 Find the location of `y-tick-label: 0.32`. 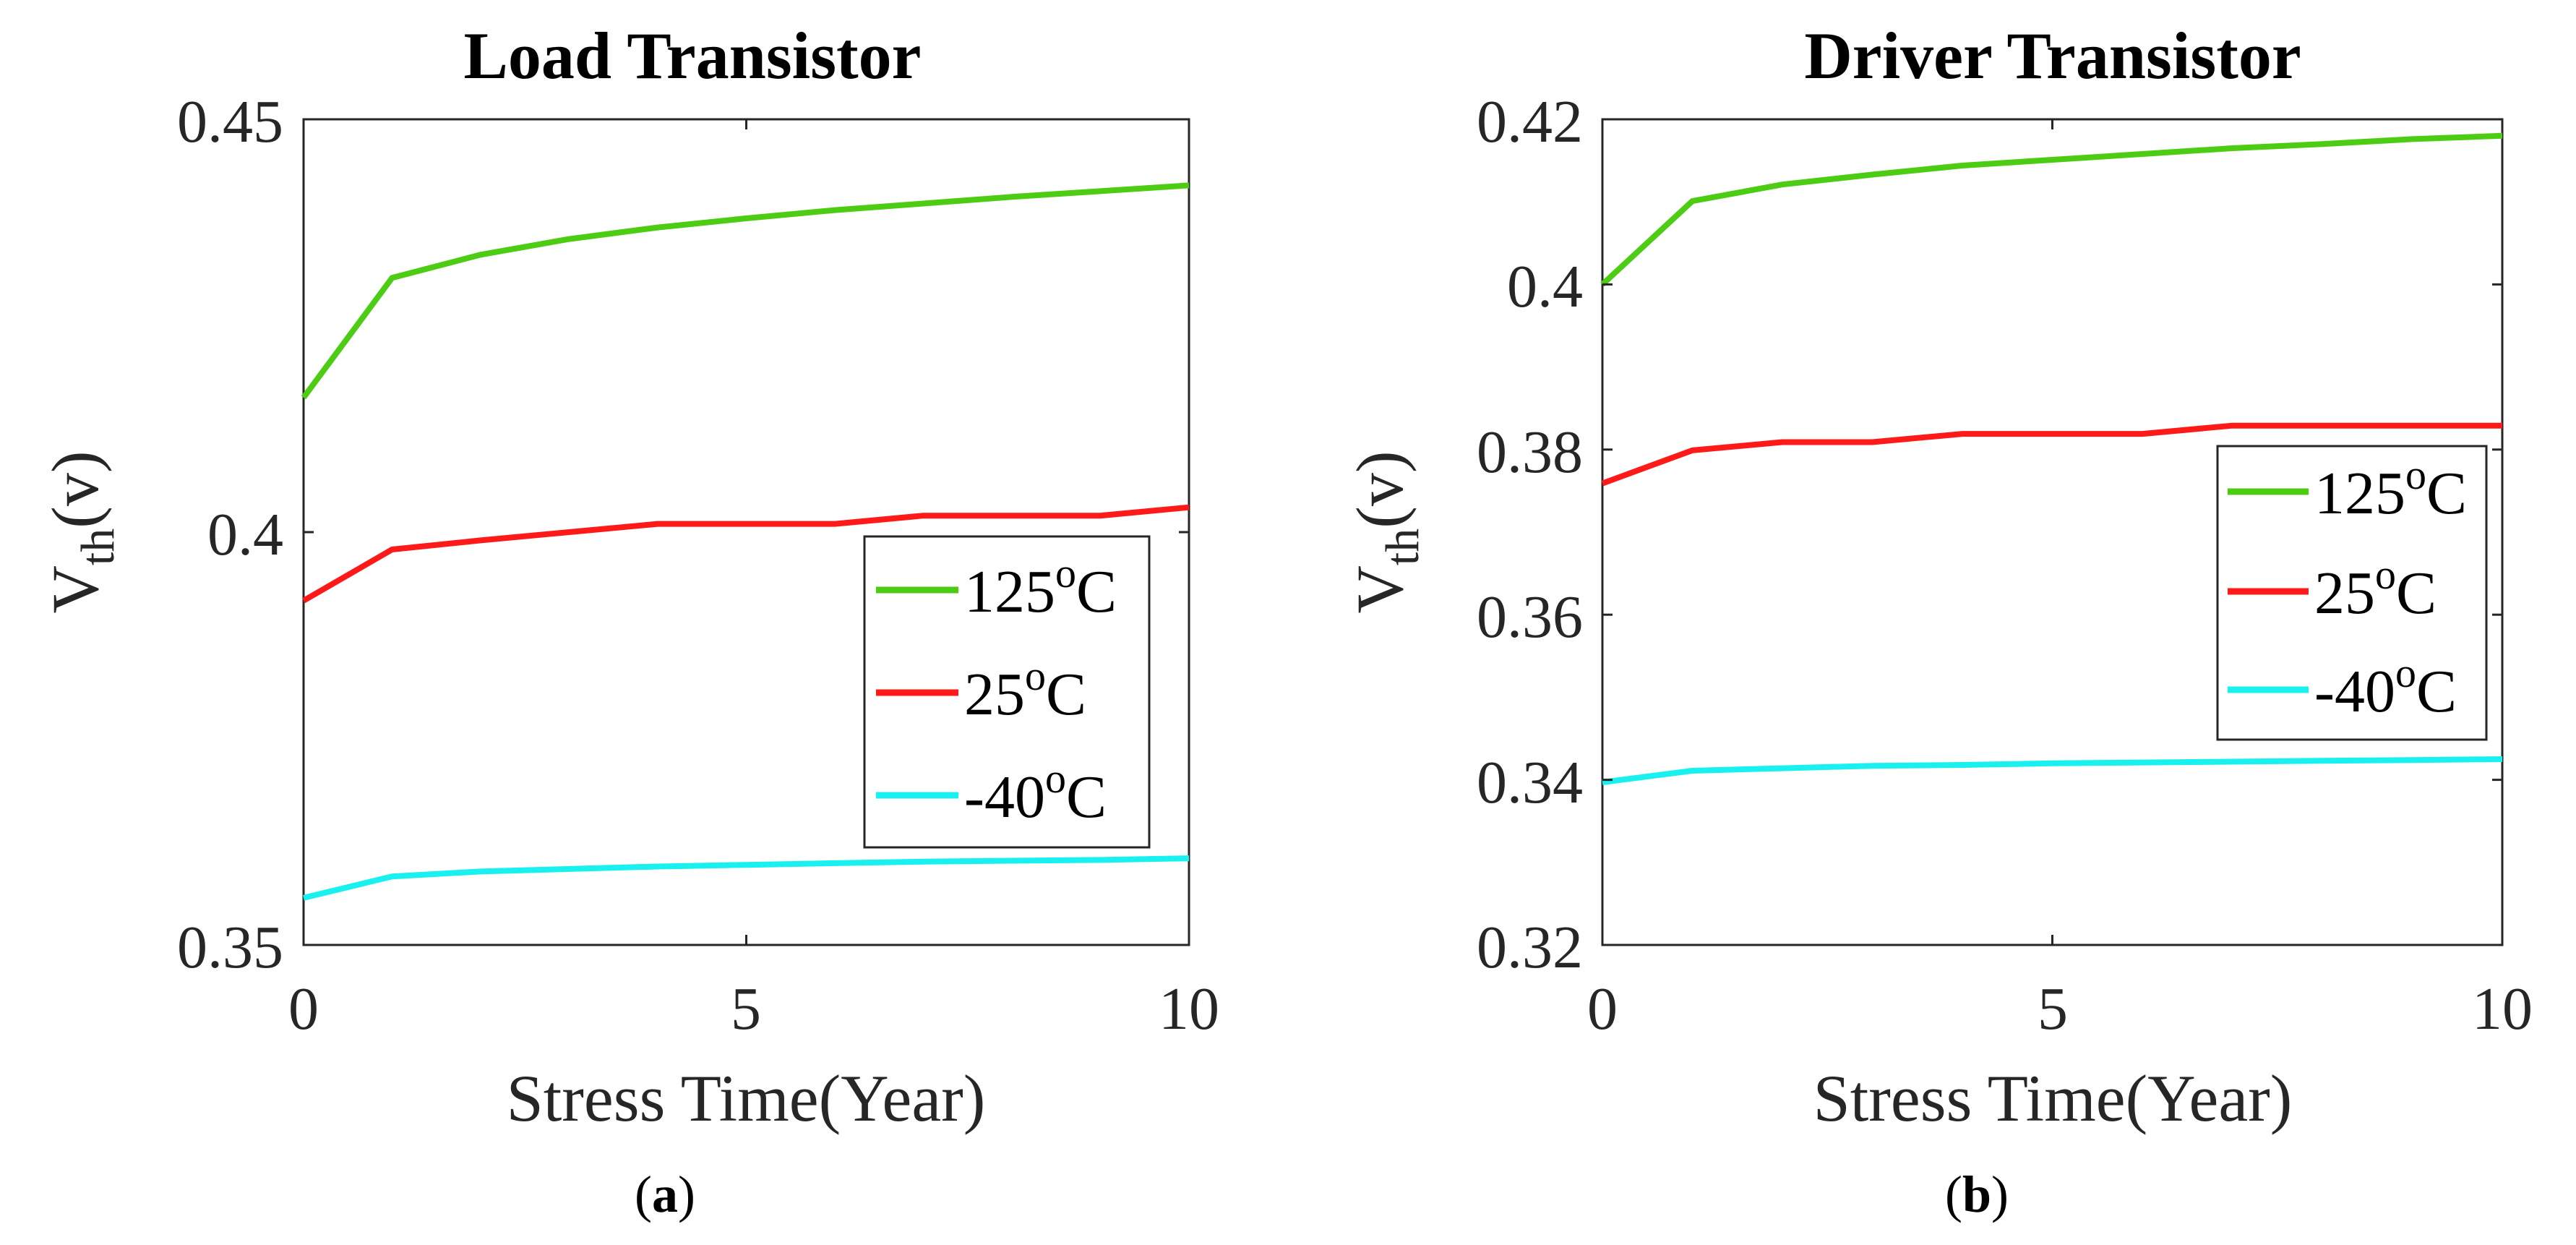

y-tick-label: 0.32 is located at coordinates (1530, 948).